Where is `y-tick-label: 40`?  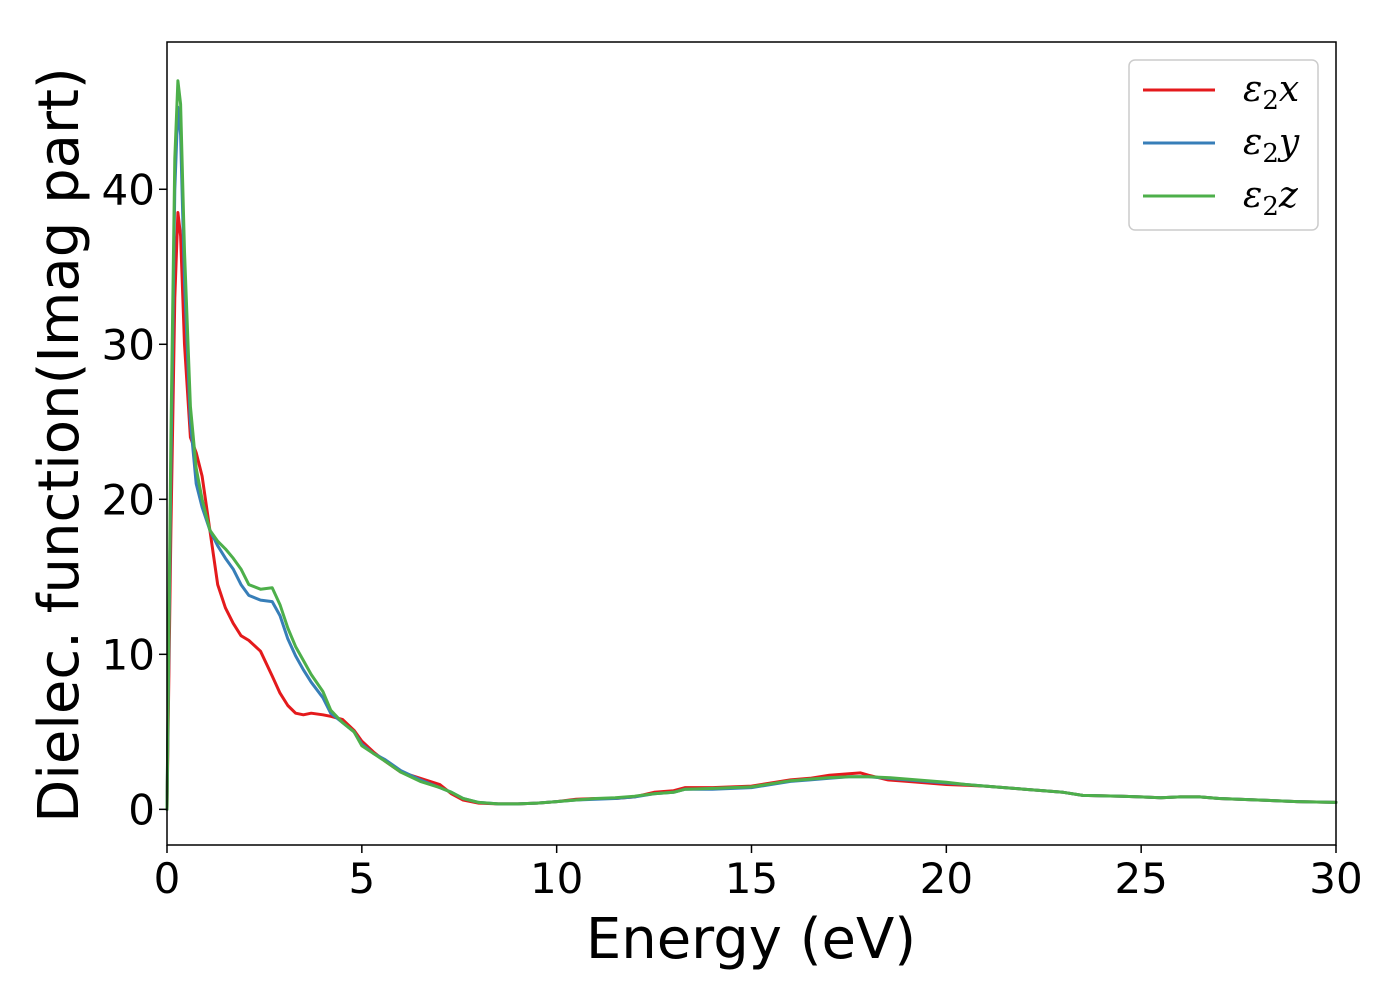 y-tick-label: 40 is located at coordinates (128, 189).